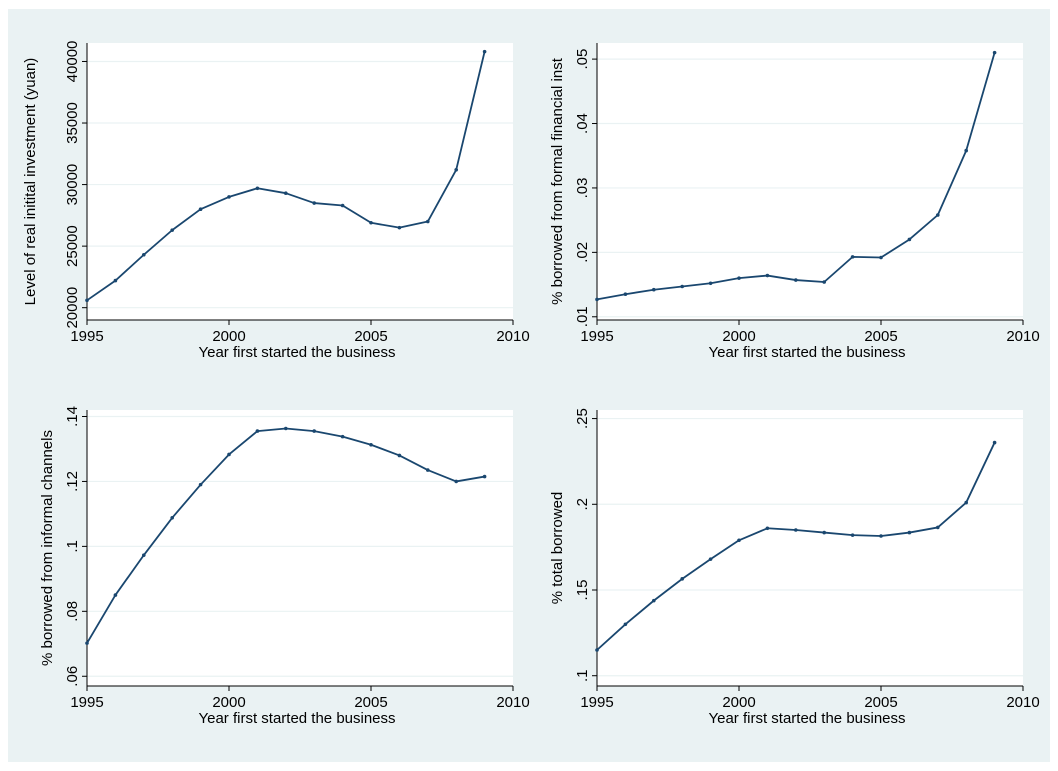 The width and height of the screenshot is (1058, 771). Describe the element at coordinates (72, 246) in the screenshot. I see `y-tick-label: 25000` at that location.